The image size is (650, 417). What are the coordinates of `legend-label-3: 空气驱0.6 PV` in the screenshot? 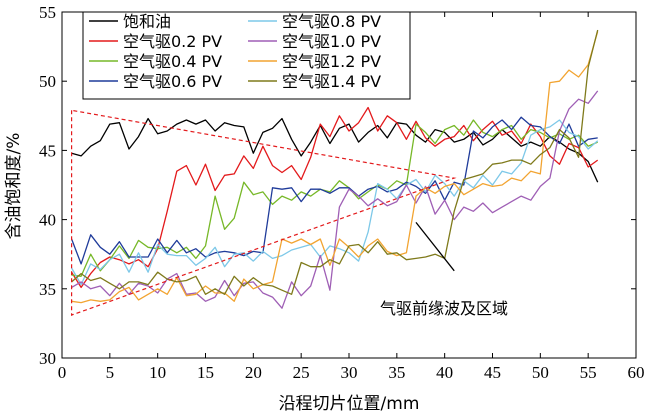 It's located at (172, 81).